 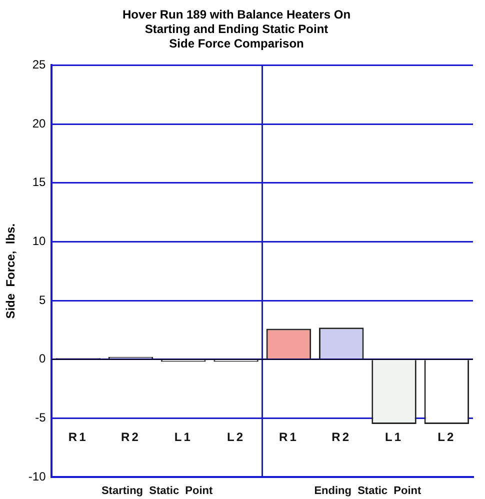 I want to click on y-axis-title: Side Force, lbs., so click(x=11, y=271).